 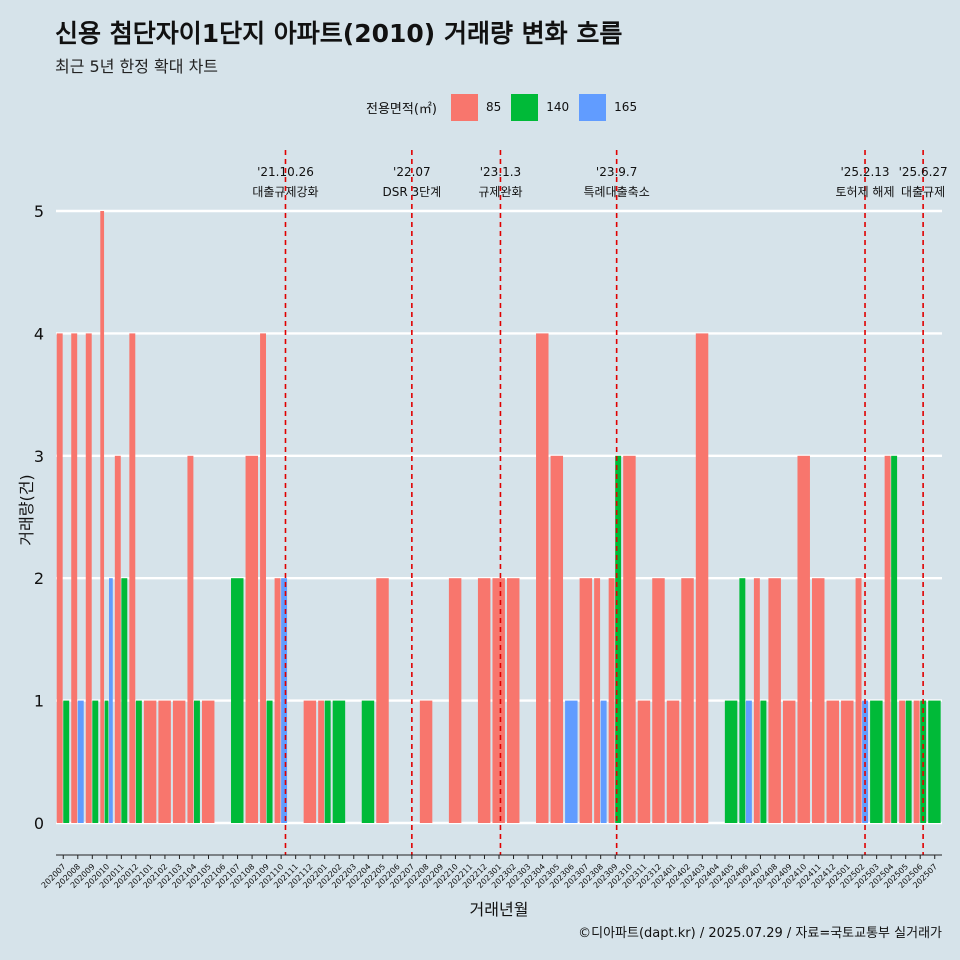 I want to click on event-name-label: 대출규제강화, so click(x=285, y=192).